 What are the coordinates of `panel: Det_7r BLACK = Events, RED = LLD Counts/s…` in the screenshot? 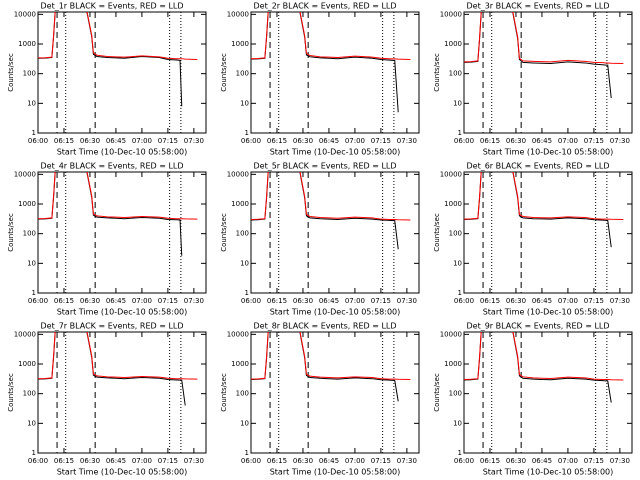 It's located at (107, 399).